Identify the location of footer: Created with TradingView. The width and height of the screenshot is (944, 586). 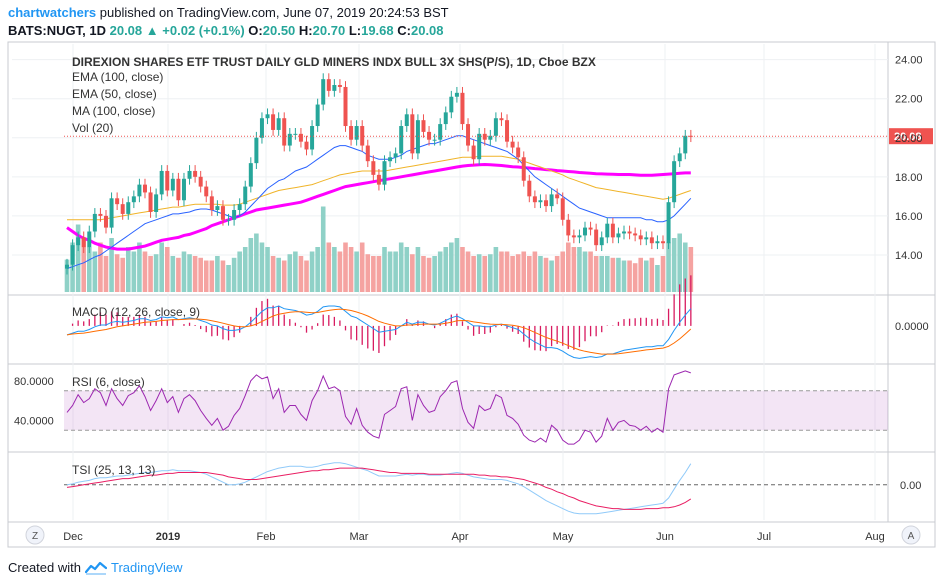
(95, 567).